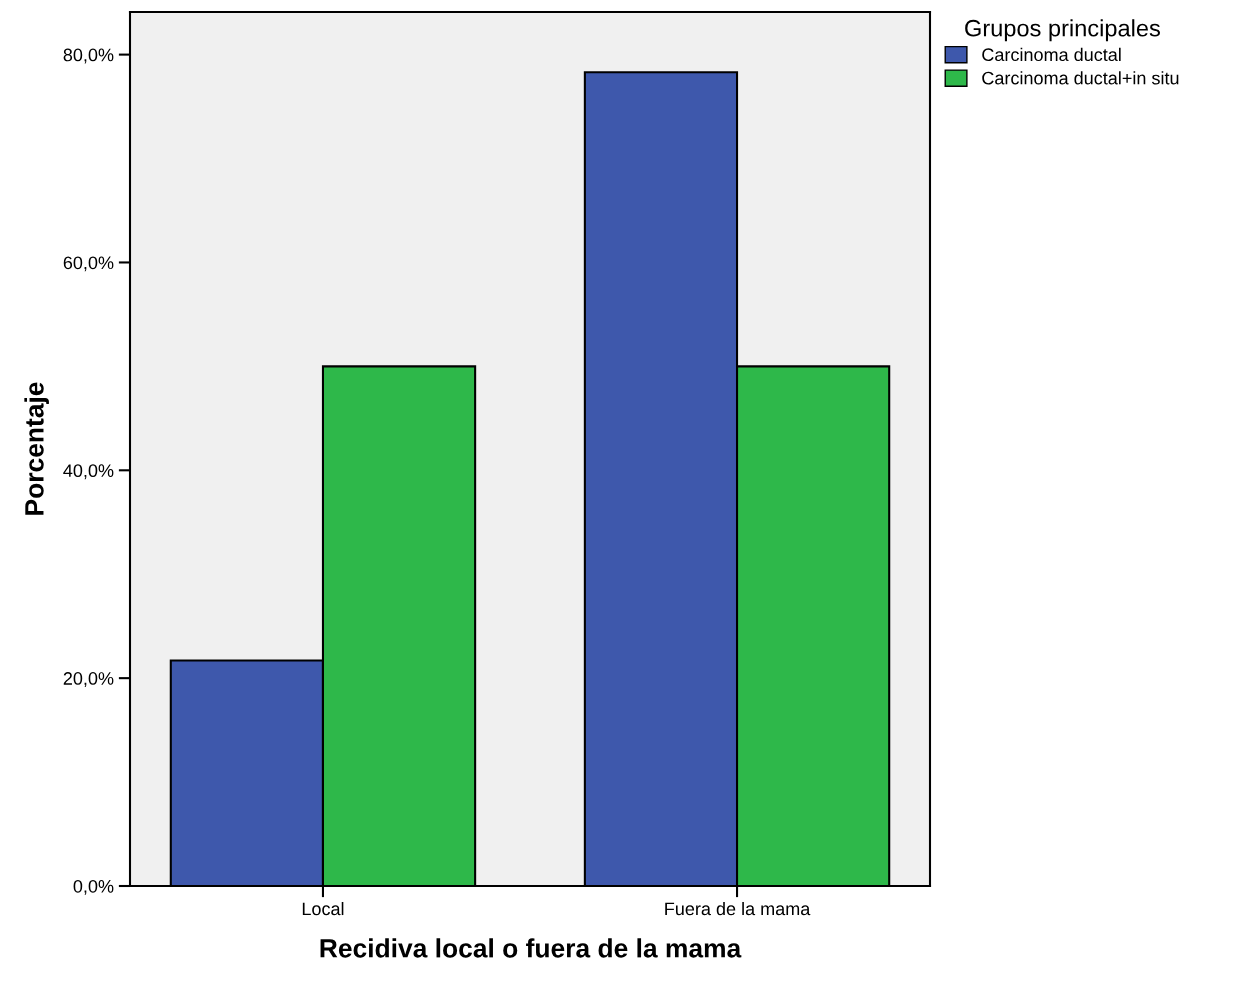 The image size is (1233, 981). What do you see at coordinates (531, 948) in the screenshot?
I see `x-axis-title: Recidiva local o fuera de la mama` at bounding box center [531, 948].